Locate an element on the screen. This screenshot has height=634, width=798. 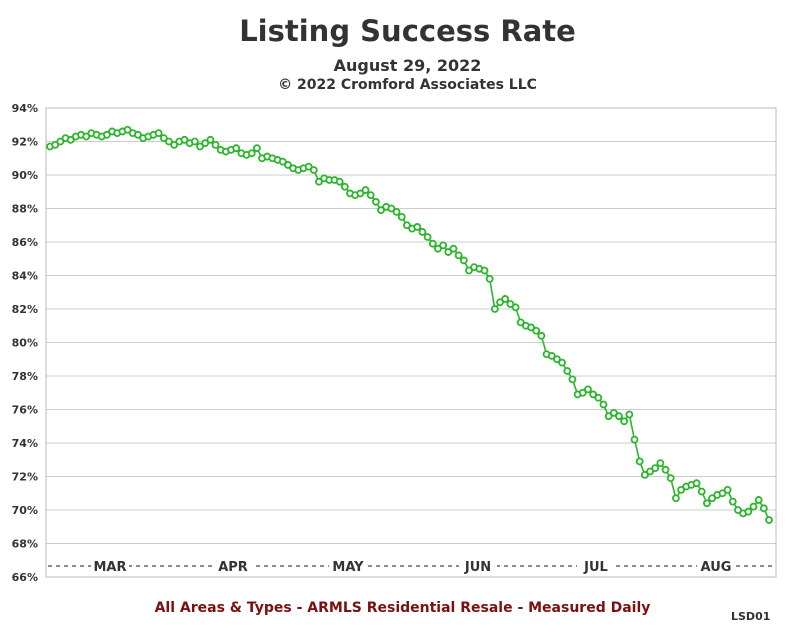
y-tick-label: 72% is located at coordinates (25, 477).